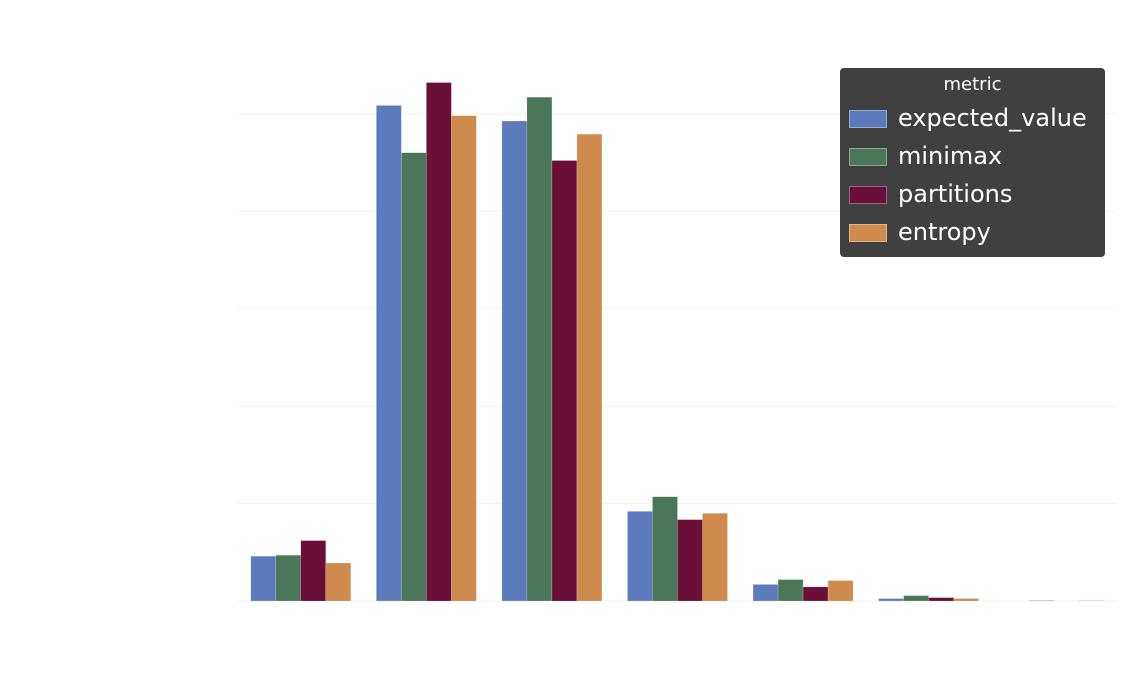 This screenshot has height=683, width=1139. What do you see at coordinates (944, 232) in the screenshot?
I see `legend-label-entropy: entropy` at bounding box center [944, 232].